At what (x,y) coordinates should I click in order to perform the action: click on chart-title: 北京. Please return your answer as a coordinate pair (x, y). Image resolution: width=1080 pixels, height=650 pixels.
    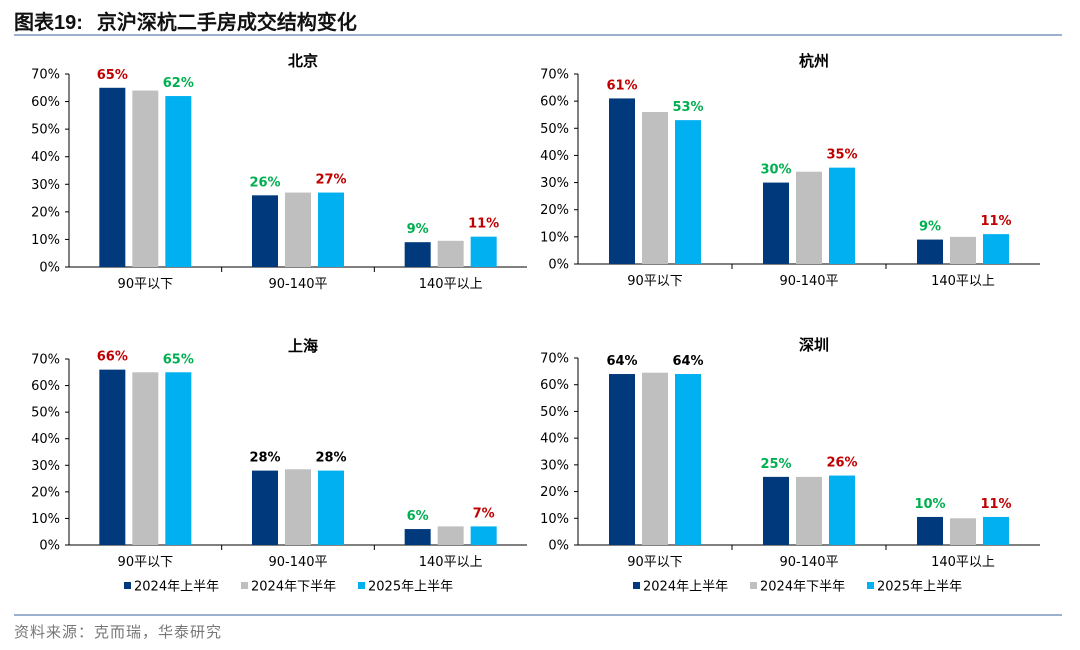
    Looking at the image, I should click on (303, 61).